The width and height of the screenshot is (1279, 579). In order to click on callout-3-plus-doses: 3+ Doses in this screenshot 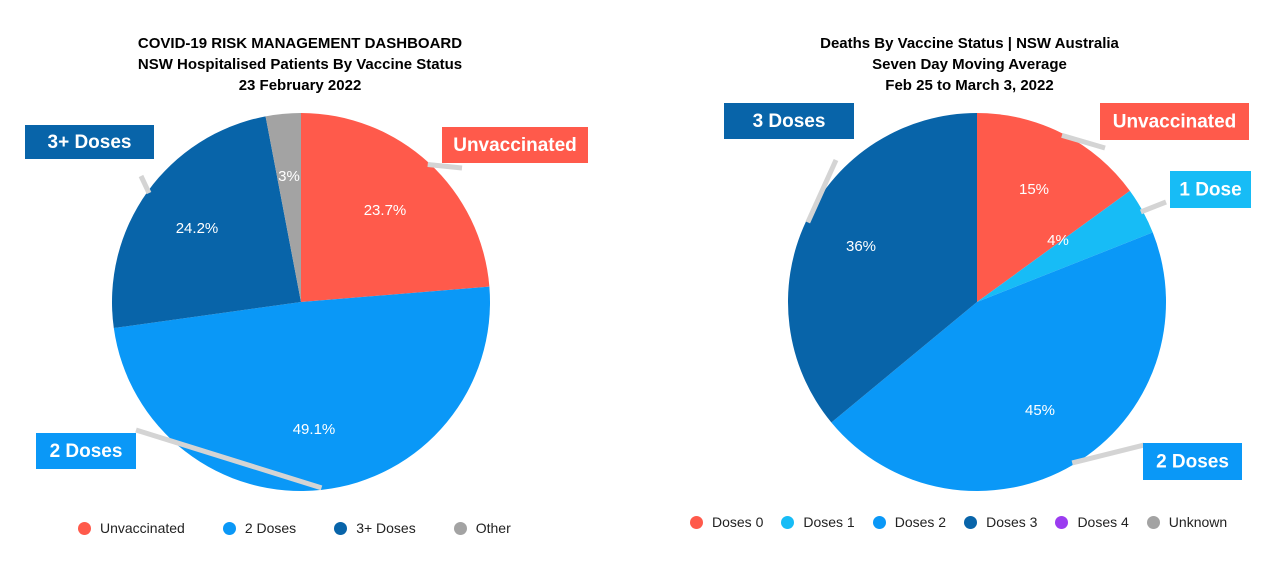, I will do `click(89, 142)`.